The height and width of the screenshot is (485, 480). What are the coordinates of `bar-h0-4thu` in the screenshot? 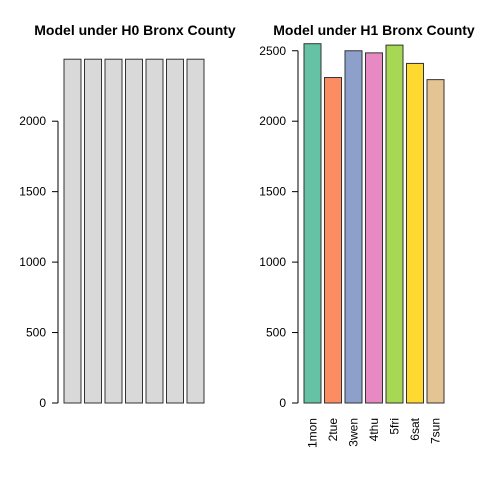 It's located at (134, 231).